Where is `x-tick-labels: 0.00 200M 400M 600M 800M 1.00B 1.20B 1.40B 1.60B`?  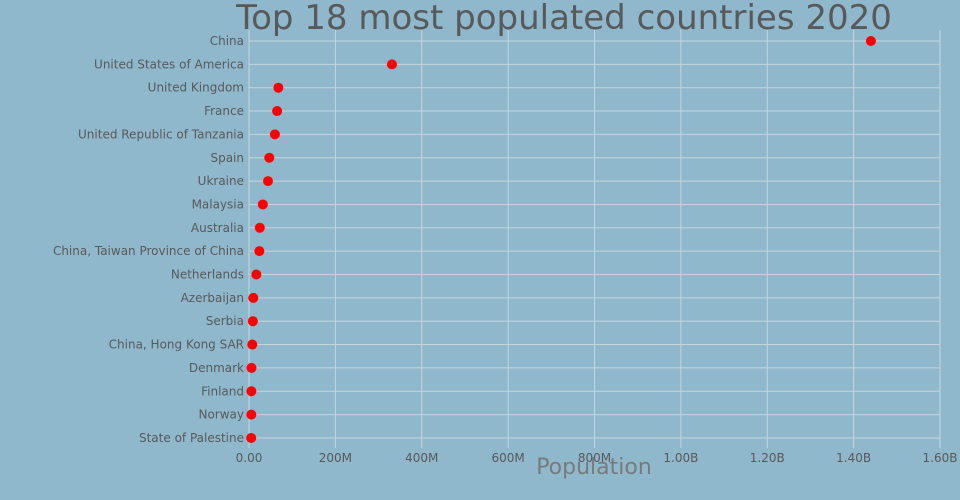
x-tick-labels: 0.00 200M 400M 600M 800M 1.00B 1.20B 1.40B 1.60B is located at coordinates (597, 458).